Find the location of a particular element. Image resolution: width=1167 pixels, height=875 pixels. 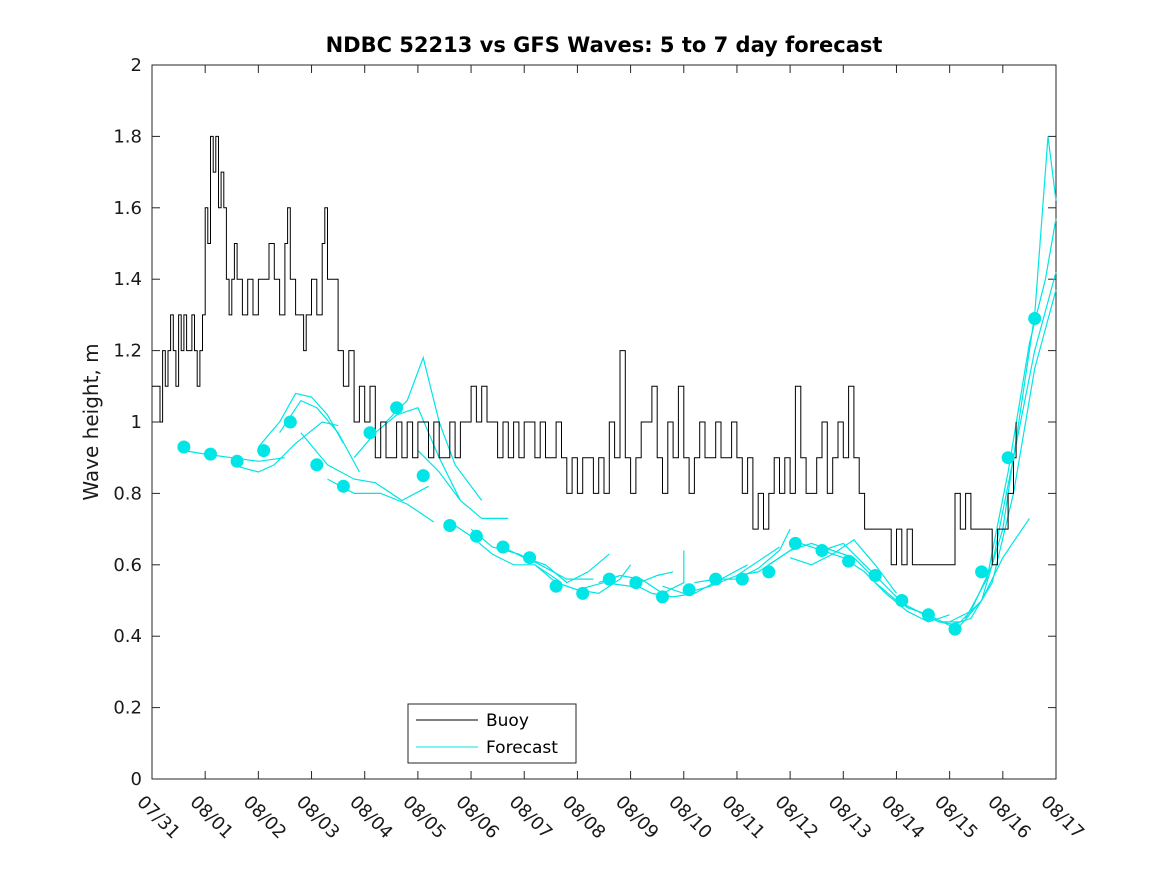

legend: Buoy Forecast is located at coordinates (492, 733).